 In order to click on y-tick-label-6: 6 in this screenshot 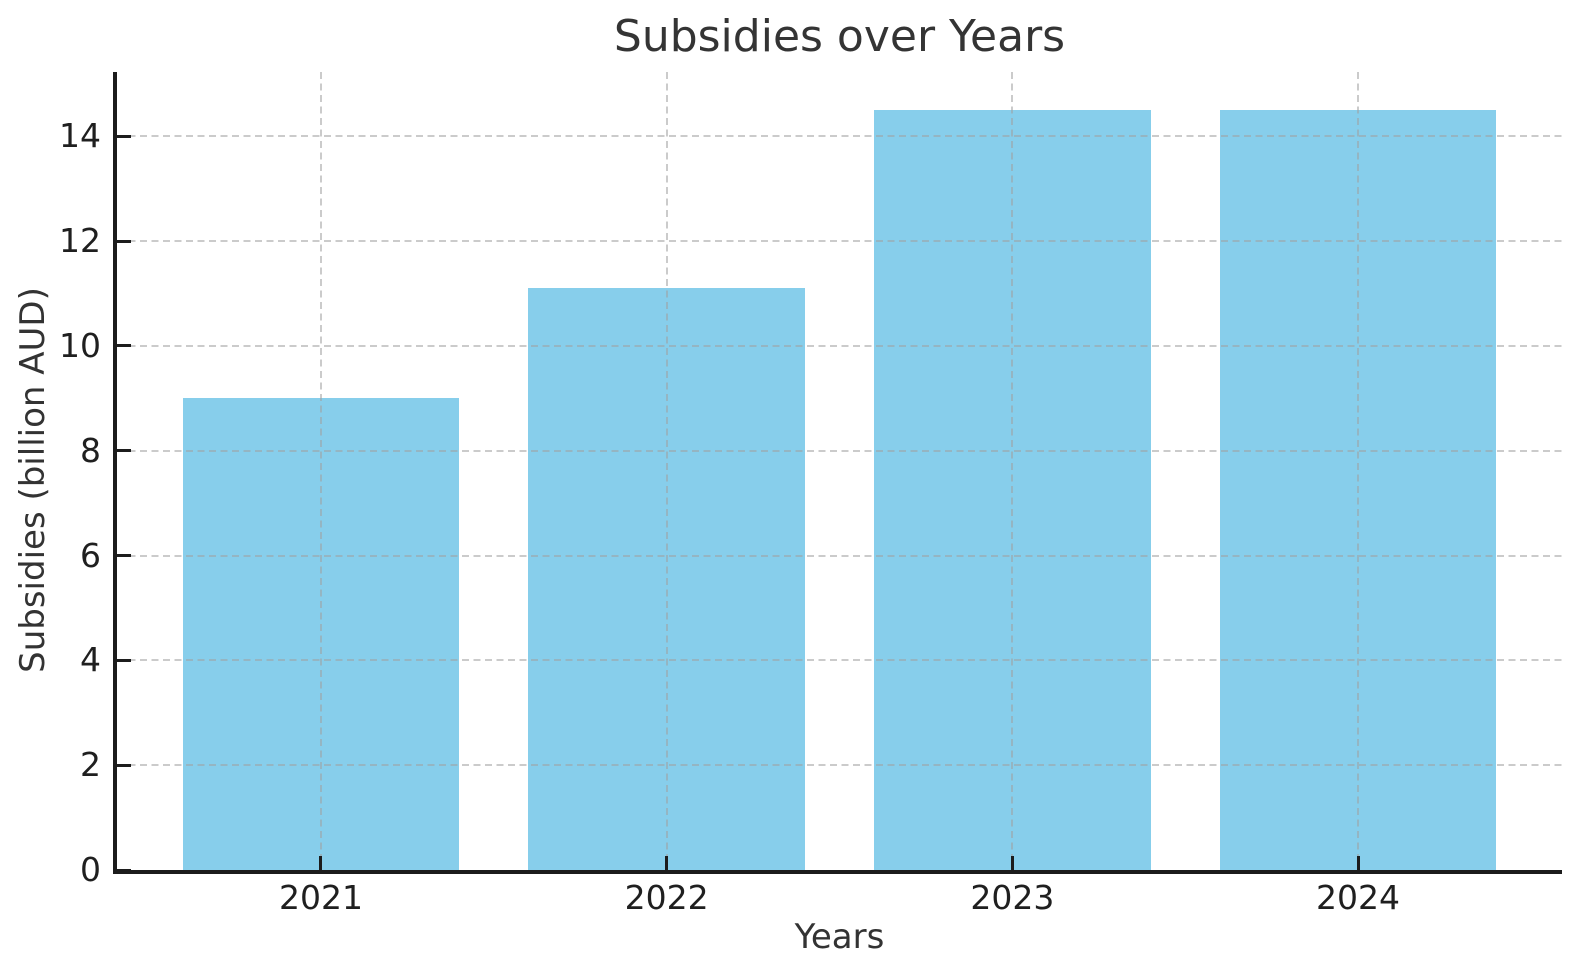, I will do `click(90, 555)`.